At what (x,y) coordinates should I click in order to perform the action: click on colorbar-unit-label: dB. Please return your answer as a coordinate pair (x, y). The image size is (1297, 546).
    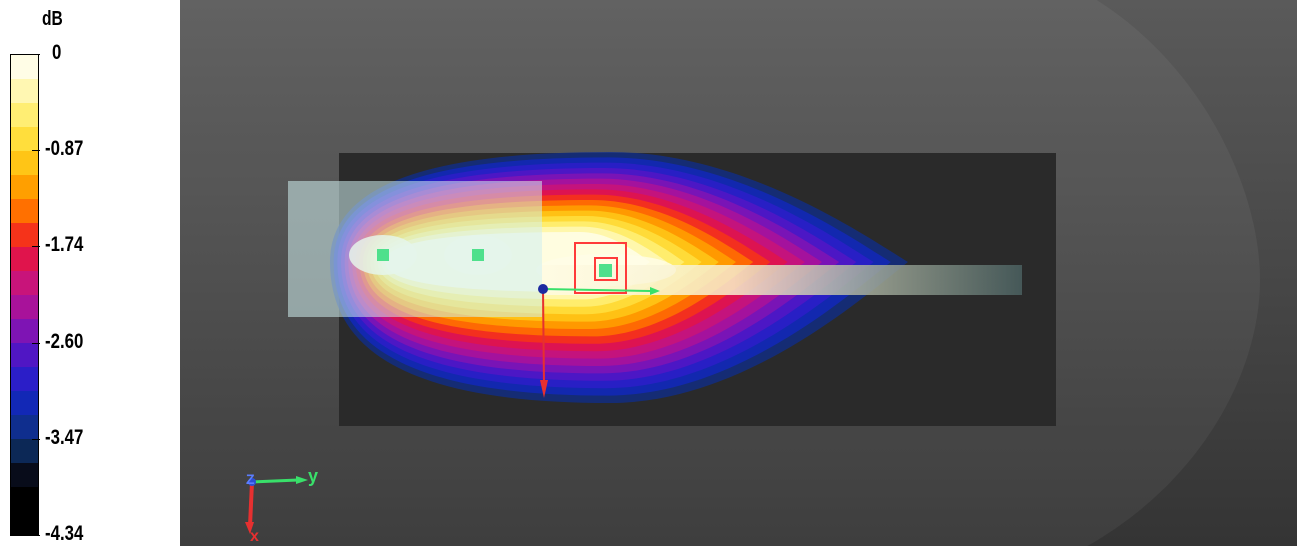
    Looking at the image, I should click on (52, 19).